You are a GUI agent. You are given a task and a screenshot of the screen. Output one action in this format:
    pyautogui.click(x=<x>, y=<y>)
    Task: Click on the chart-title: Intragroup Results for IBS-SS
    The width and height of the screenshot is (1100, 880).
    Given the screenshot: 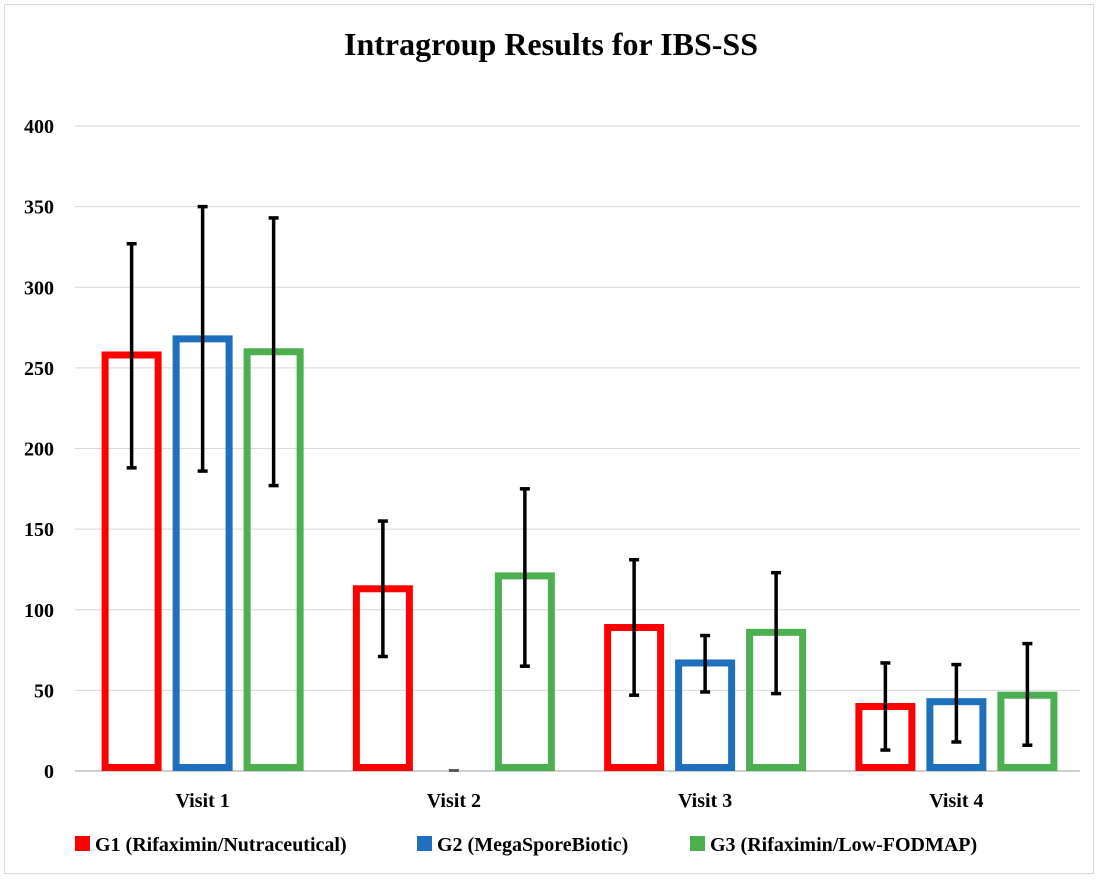 What is the action you would take?
    pyautogui.click(x=551, y=44)
    